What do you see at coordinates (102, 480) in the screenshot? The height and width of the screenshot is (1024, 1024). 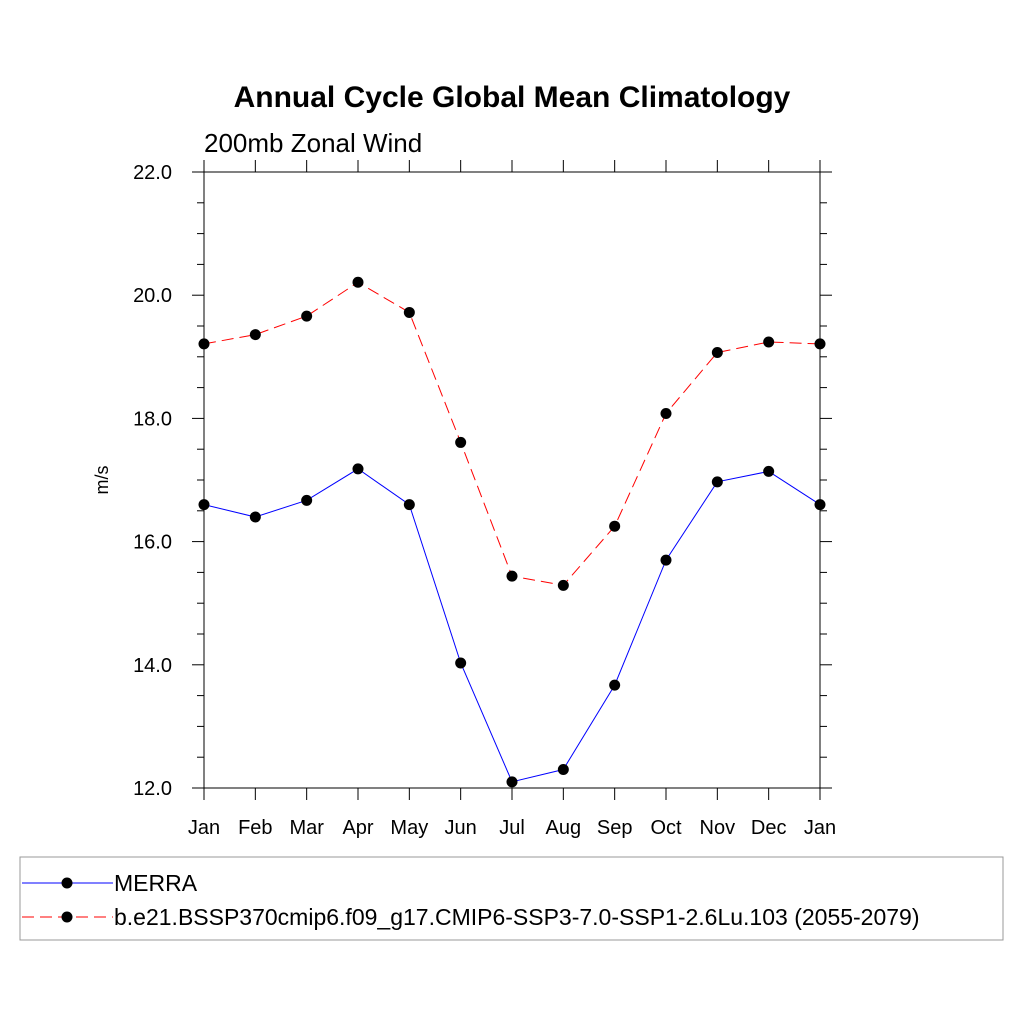 I see `y-axis-label: m/s` at bounding box center [102, 480].